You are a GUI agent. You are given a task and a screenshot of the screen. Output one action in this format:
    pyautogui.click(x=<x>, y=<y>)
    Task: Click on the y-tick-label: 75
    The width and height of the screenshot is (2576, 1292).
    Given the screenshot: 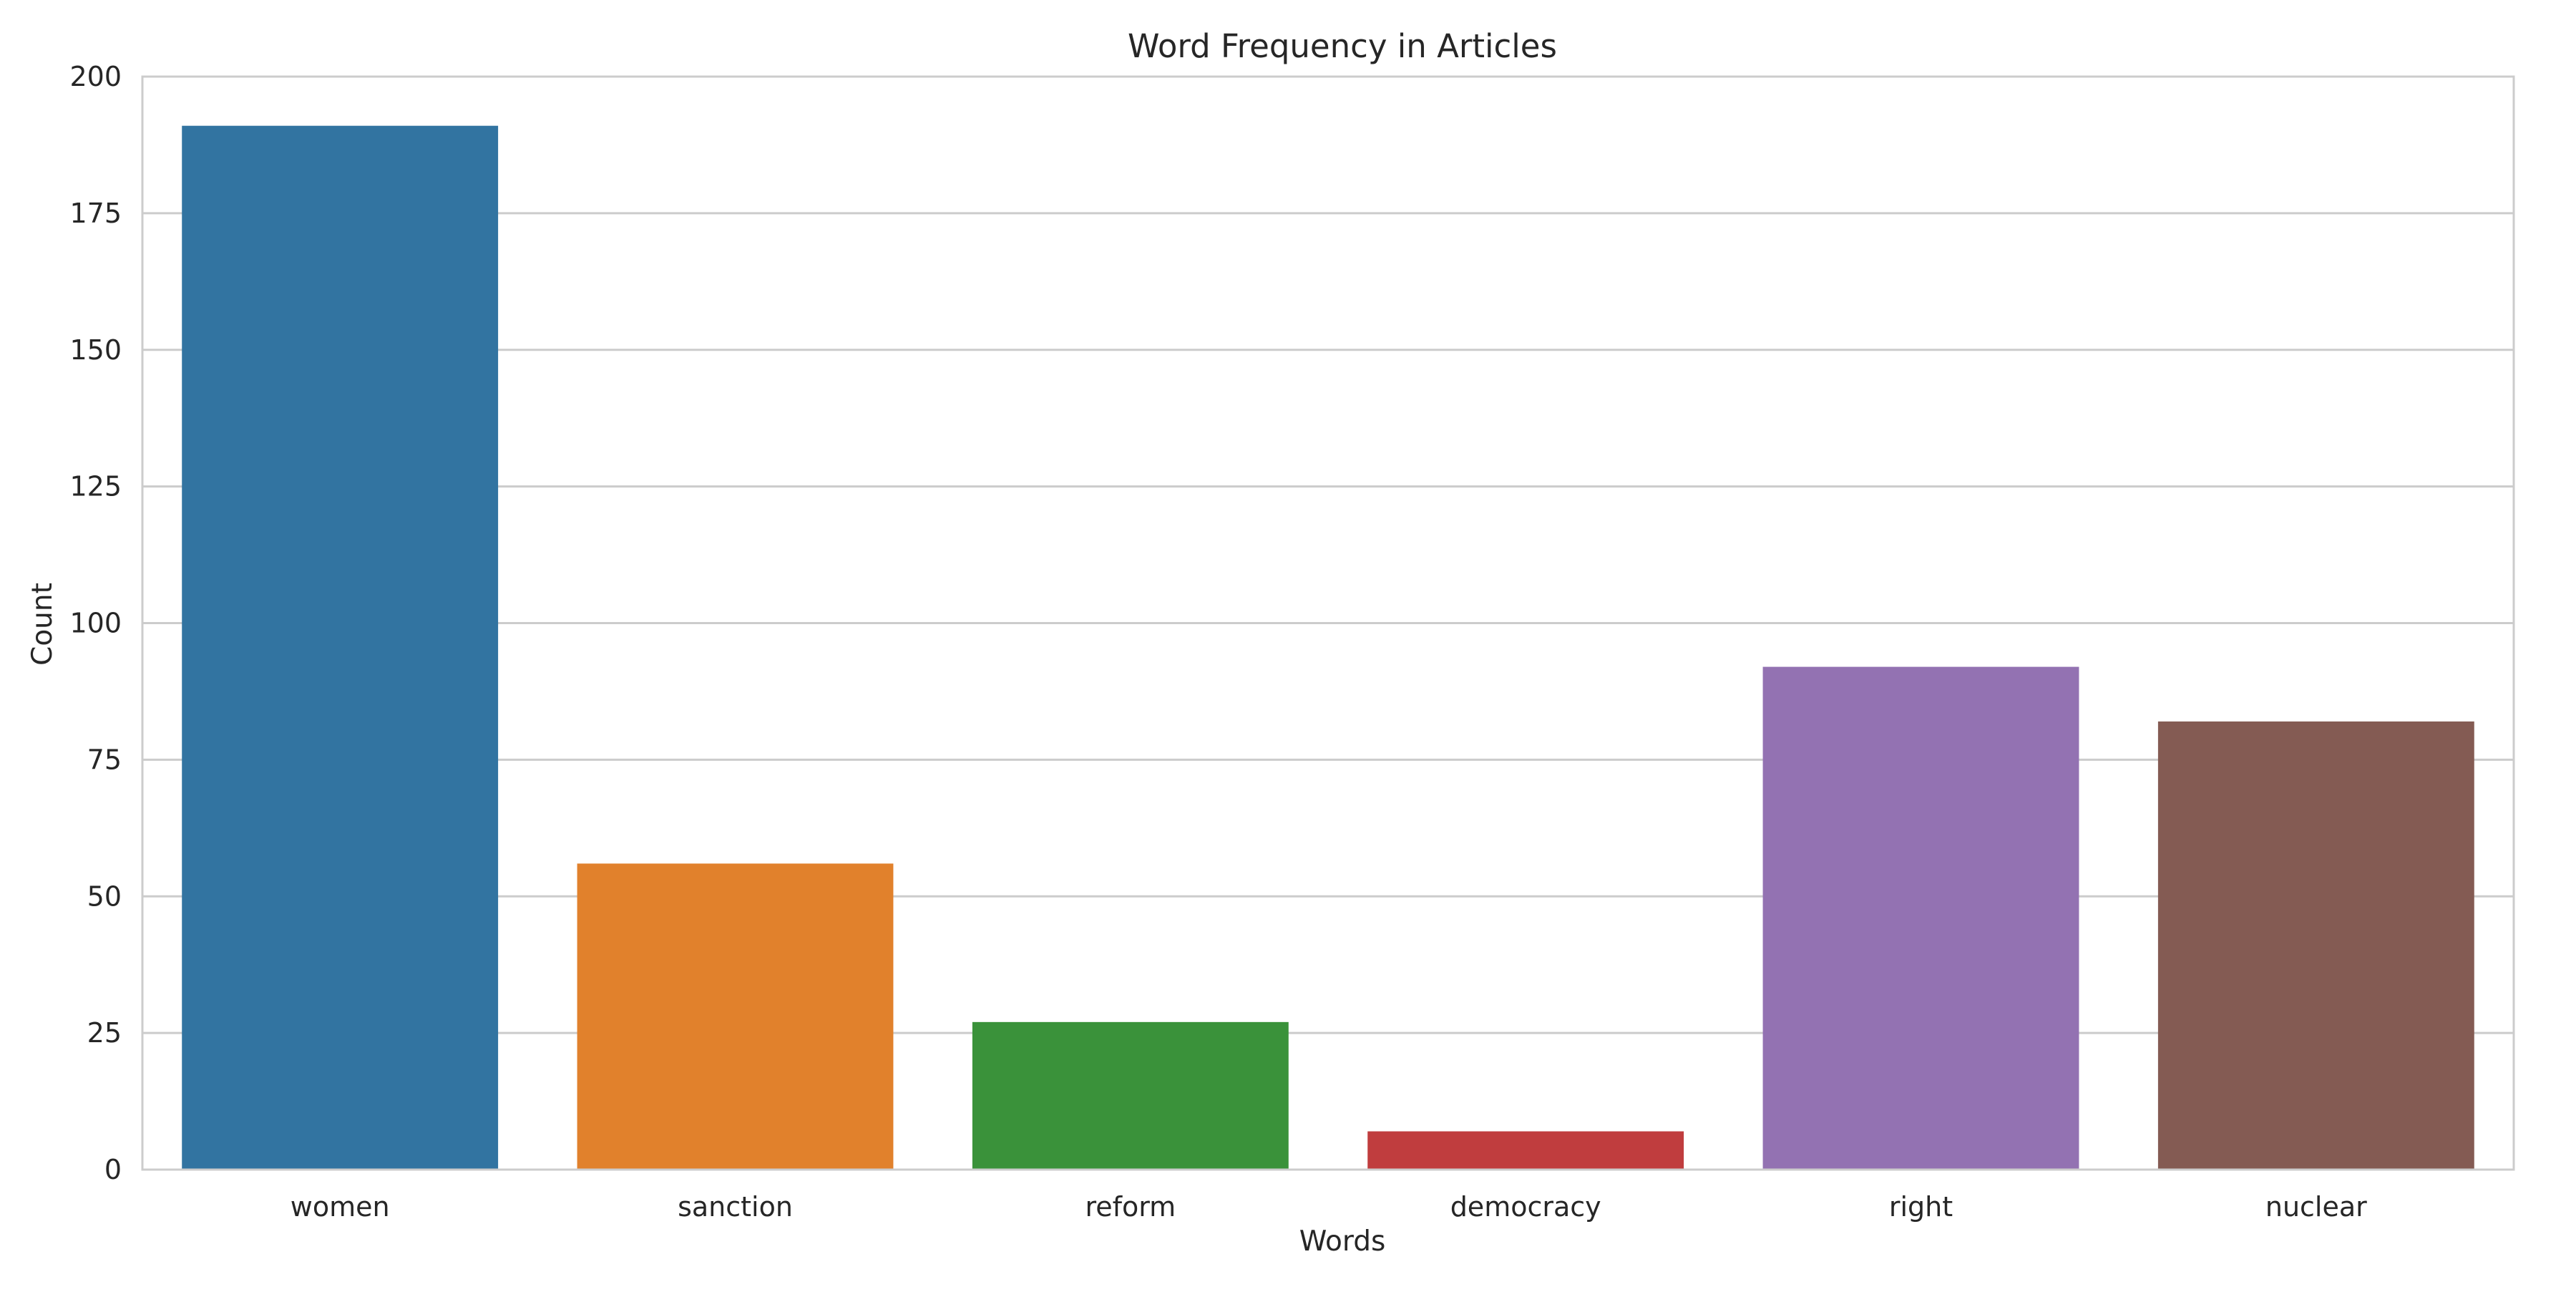 What is the action you would take?
    pyautogui.click(x=104, y=759)
    